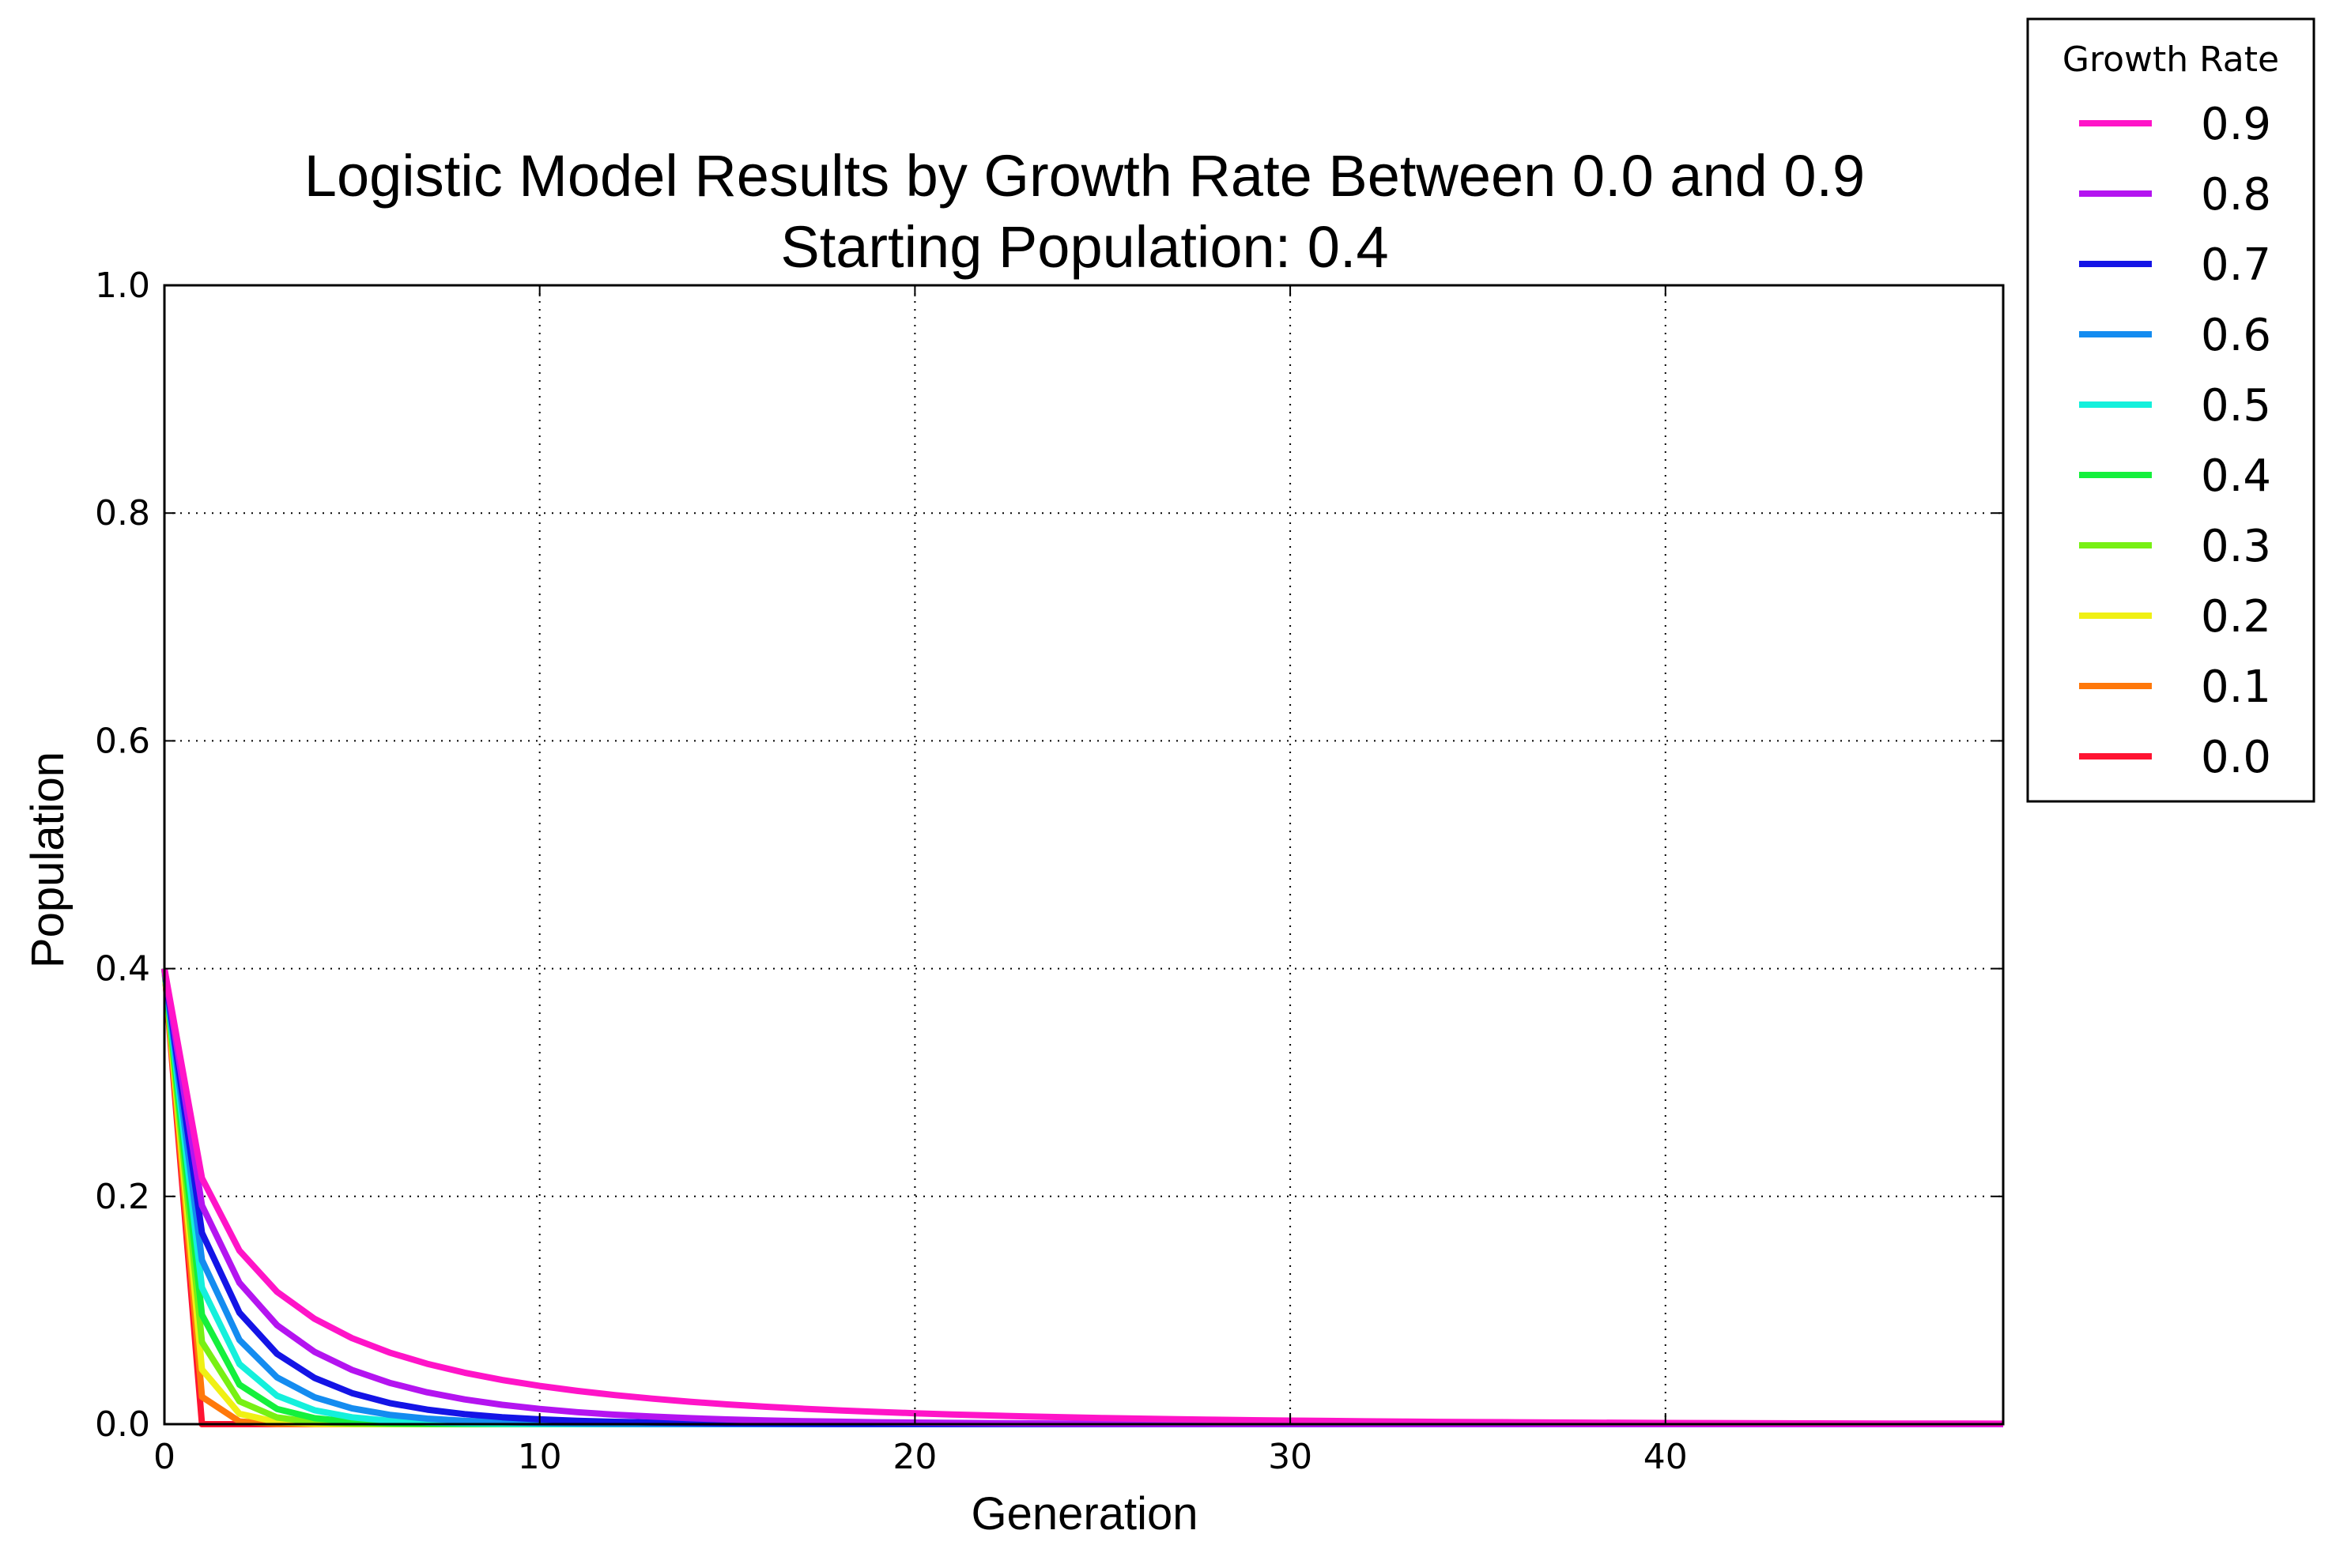  What do you see at coordinates (1290, 1457) in the screenshot?
I see `x-tick-label: 30` at bounding box center [1290, 1457].